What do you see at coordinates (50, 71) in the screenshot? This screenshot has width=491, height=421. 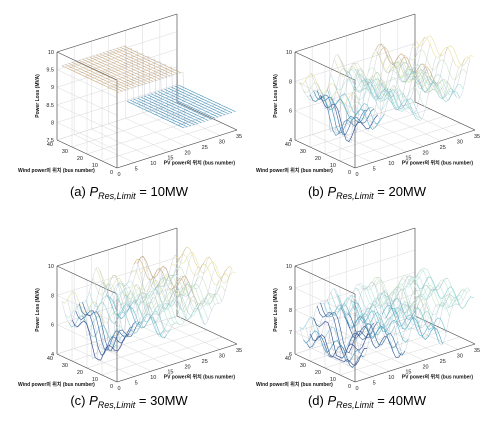 I see `z-tick-label: 9.5` at bounding box center [50, 71].